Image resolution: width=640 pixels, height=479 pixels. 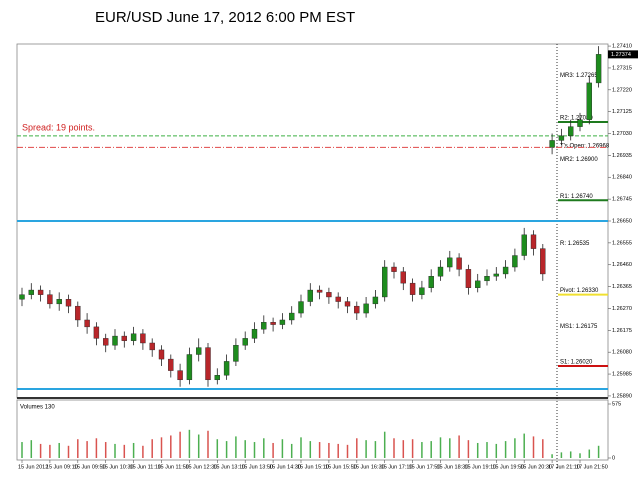 What do you see at coordinates (285, 467) in the screenshot?
I see `x-tick-label: 15 Jun 14:30` at bounding box center [285, 467].